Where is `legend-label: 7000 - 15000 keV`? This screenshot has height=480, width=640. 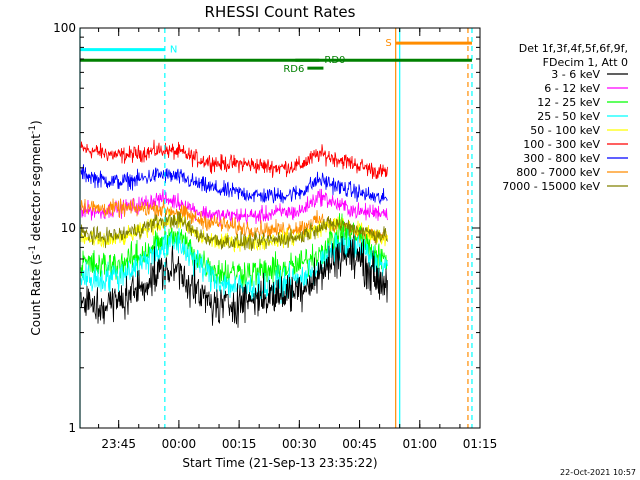
legend-label: 7000 - 15000 keV is located at coordinates (551, 186).